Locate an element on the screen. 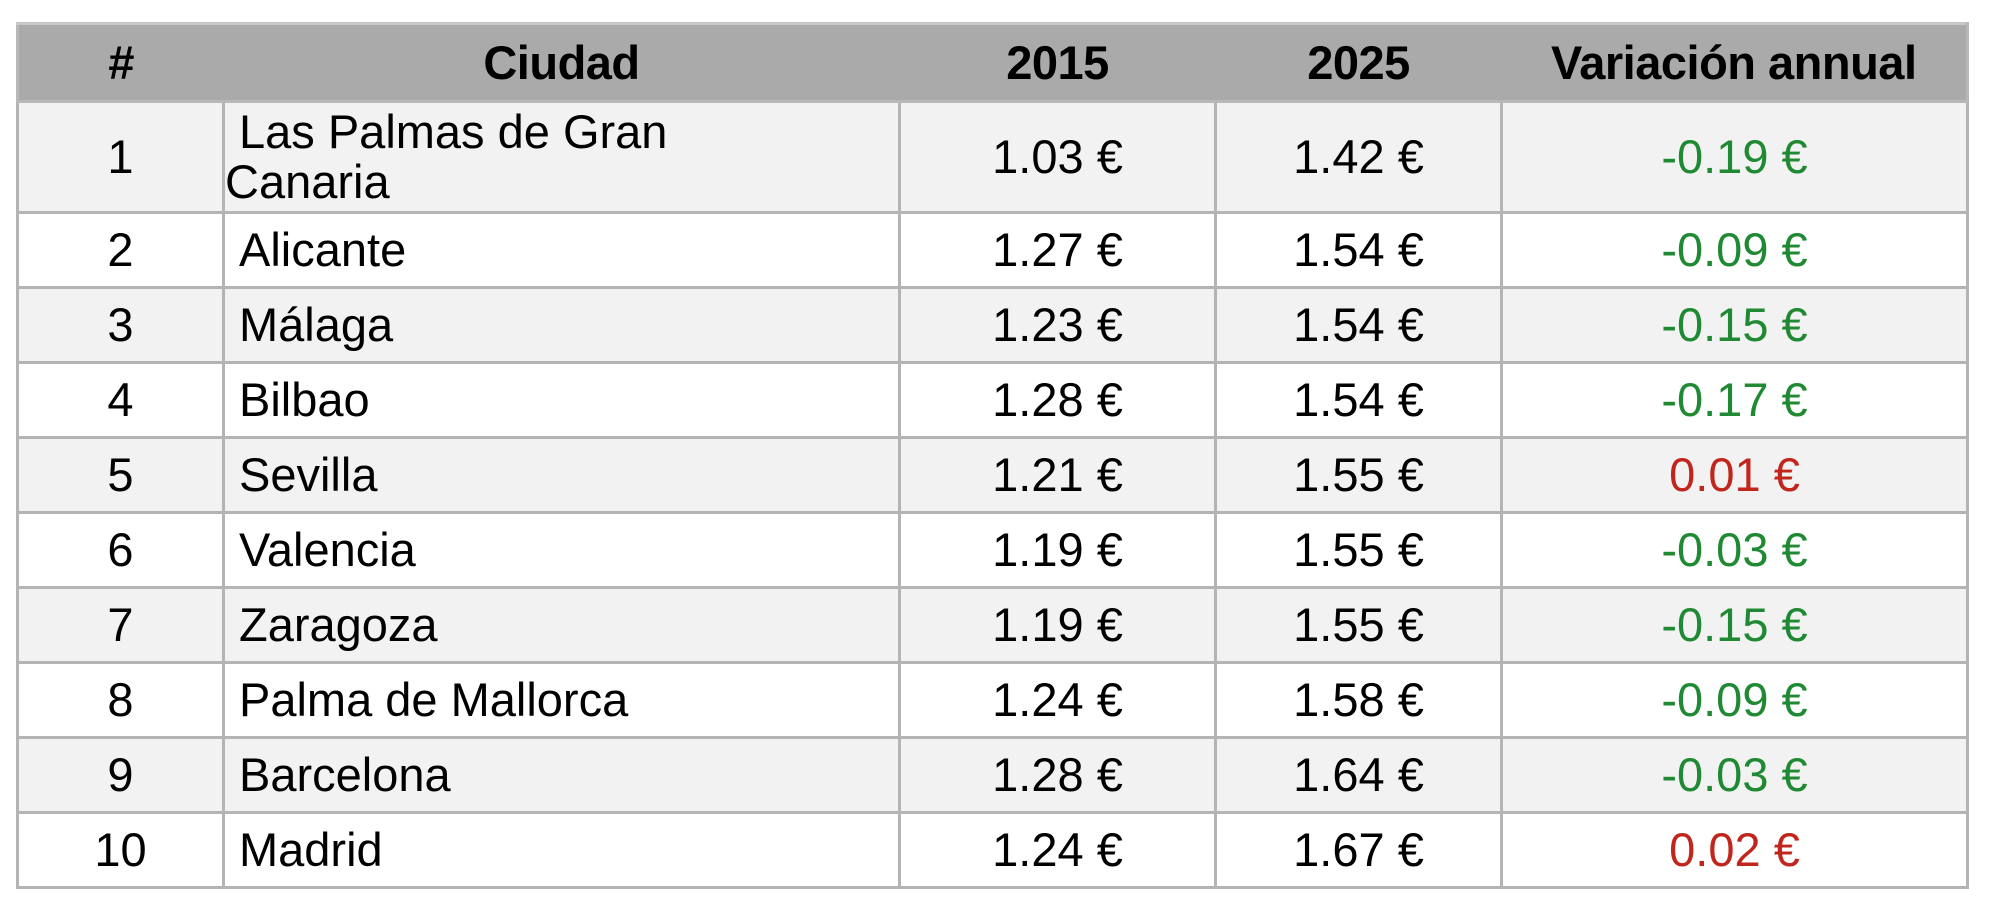  city-cell: Bilbao is located at coordinates (561, 400).